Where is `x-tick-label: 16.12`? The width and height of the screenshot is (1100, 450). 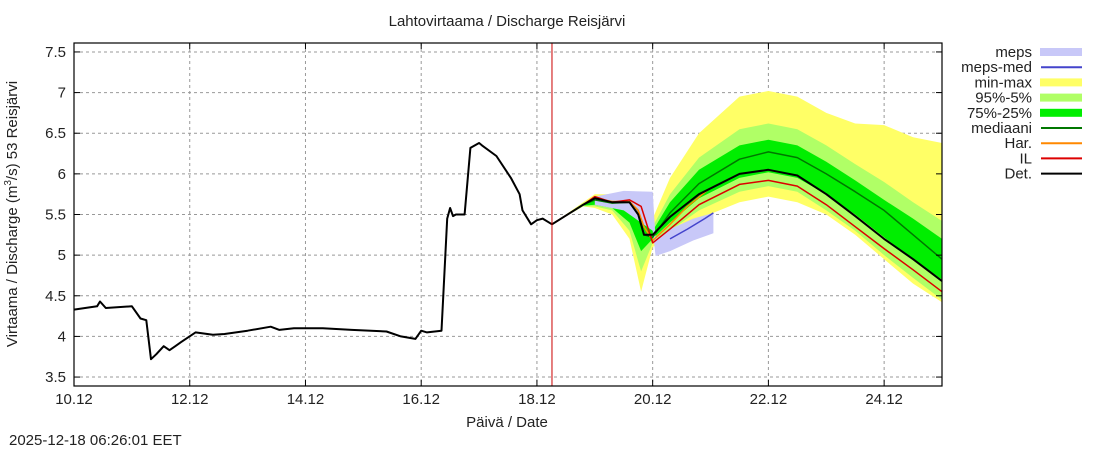
x-tick-label: 16.12 is located at coordinates (421, 399).